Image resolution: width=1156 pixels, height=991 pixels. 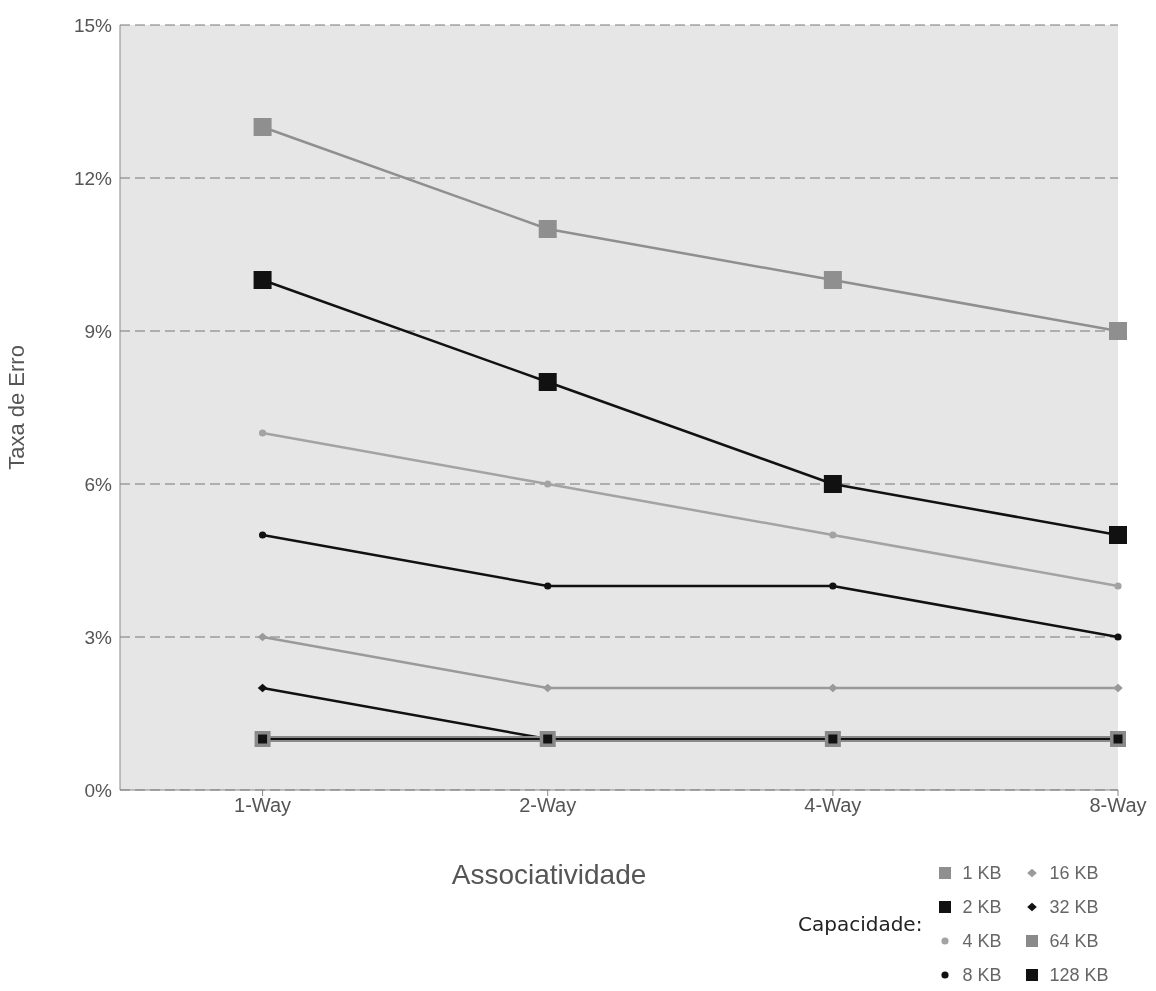 I want to click on legend-label: 64 KB, so click(x=1074, y=941).